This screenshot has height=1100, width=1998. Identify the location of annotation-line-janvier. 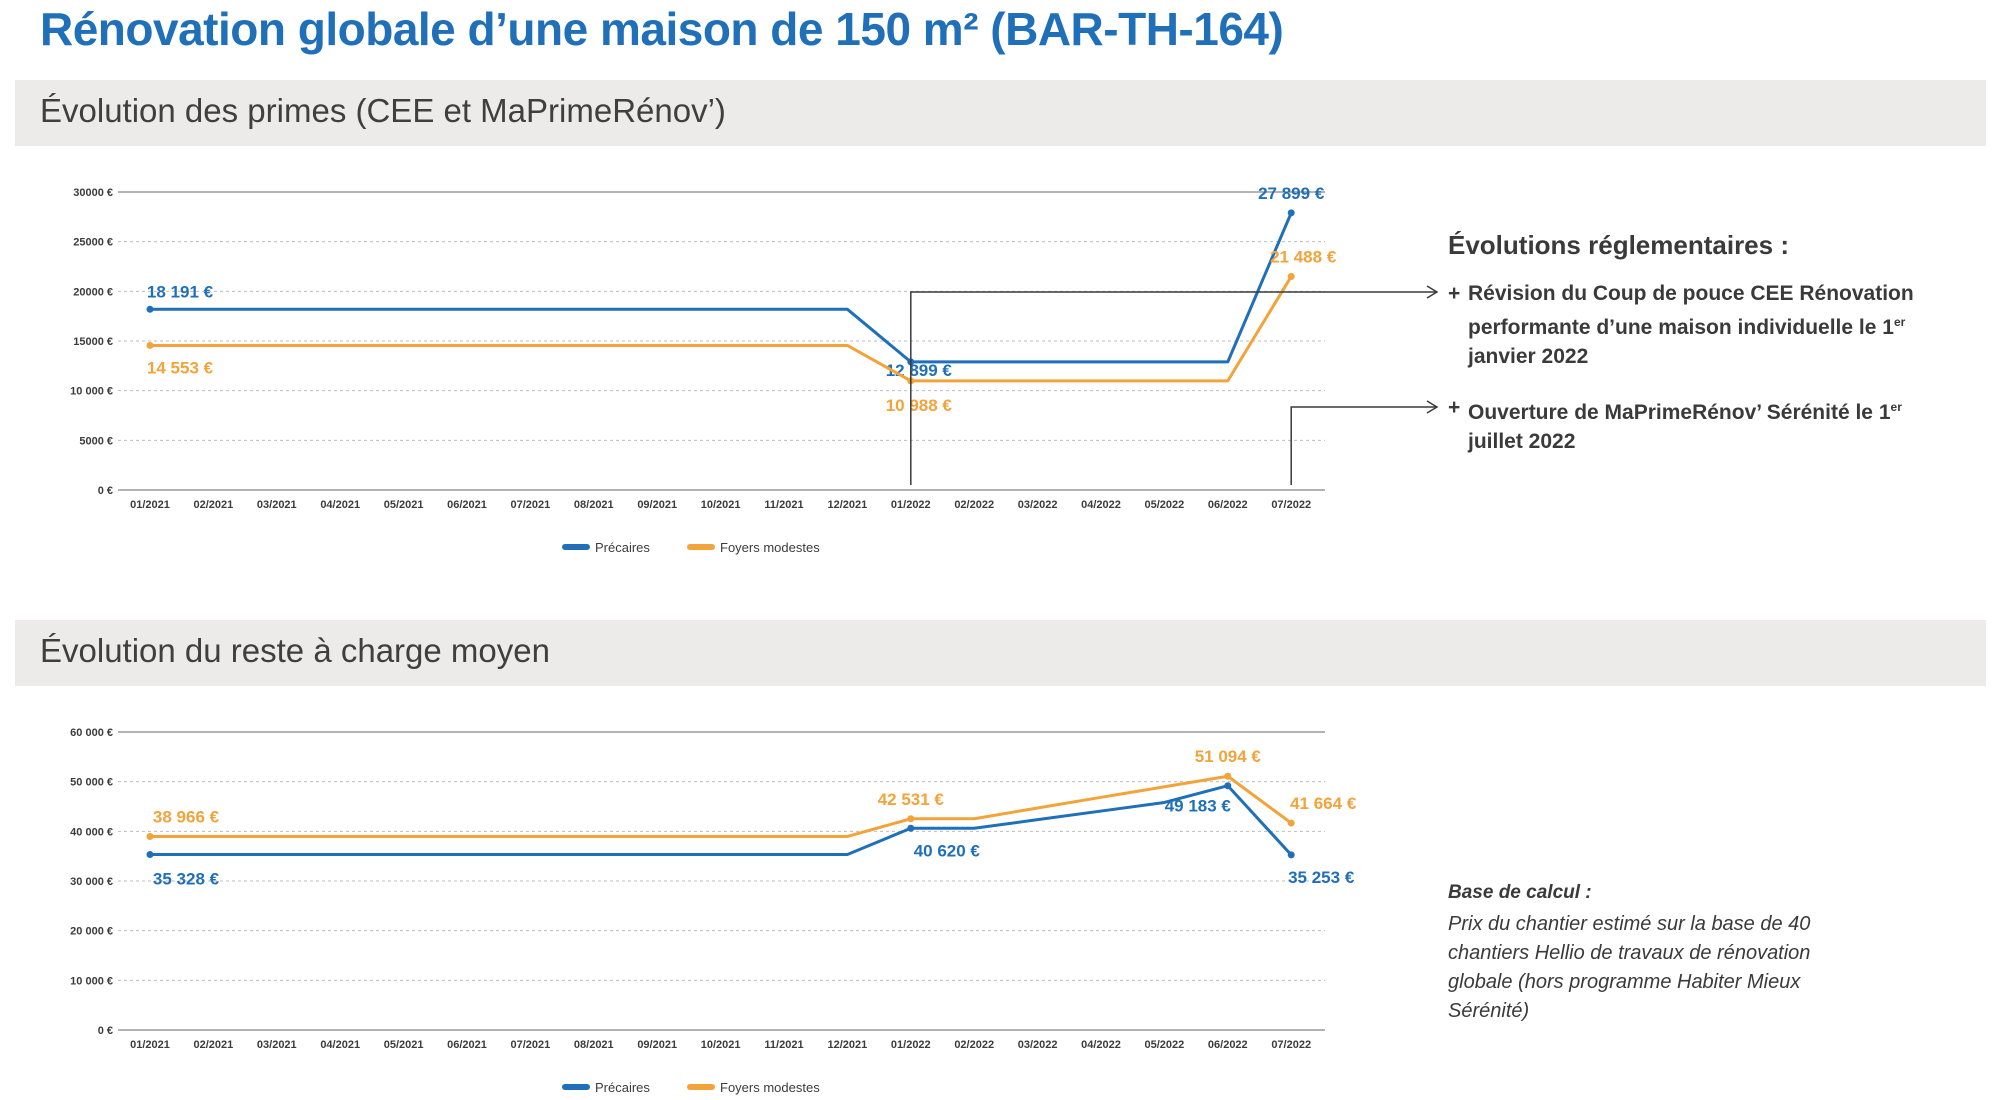
(1173, 388).